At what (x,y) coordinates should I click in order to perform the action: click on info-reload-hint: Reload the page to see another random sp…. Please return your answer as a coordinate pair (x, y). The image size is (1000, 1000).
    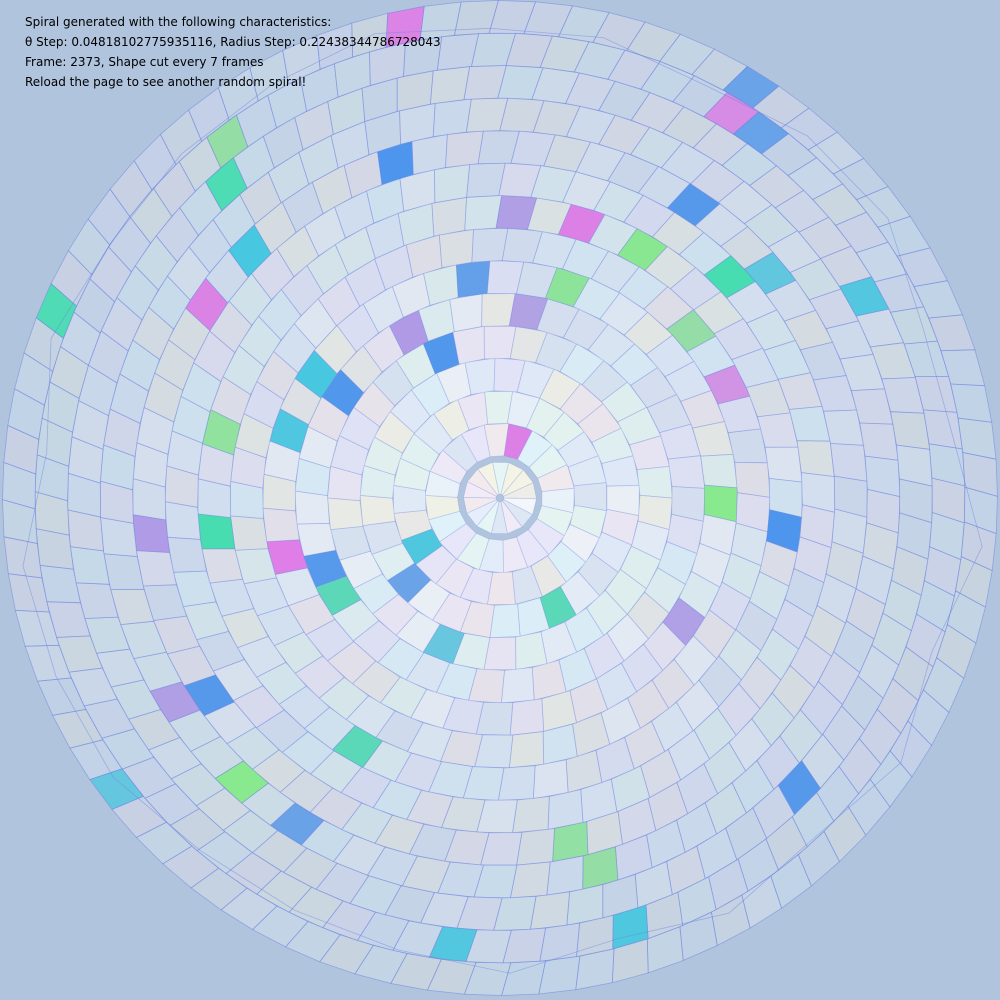
    Looking at the image, I should click on (166, 82).